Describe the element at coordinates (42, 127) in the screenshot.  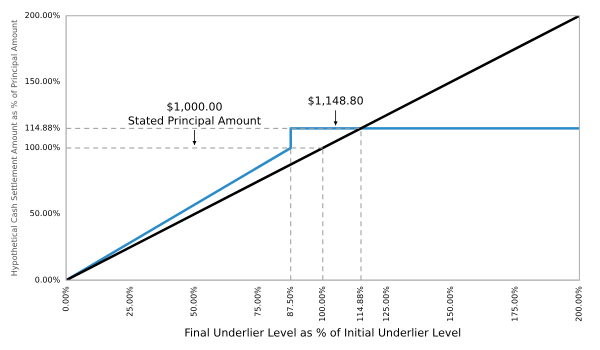
I see `y-tick-label: 114.88%` at that location.